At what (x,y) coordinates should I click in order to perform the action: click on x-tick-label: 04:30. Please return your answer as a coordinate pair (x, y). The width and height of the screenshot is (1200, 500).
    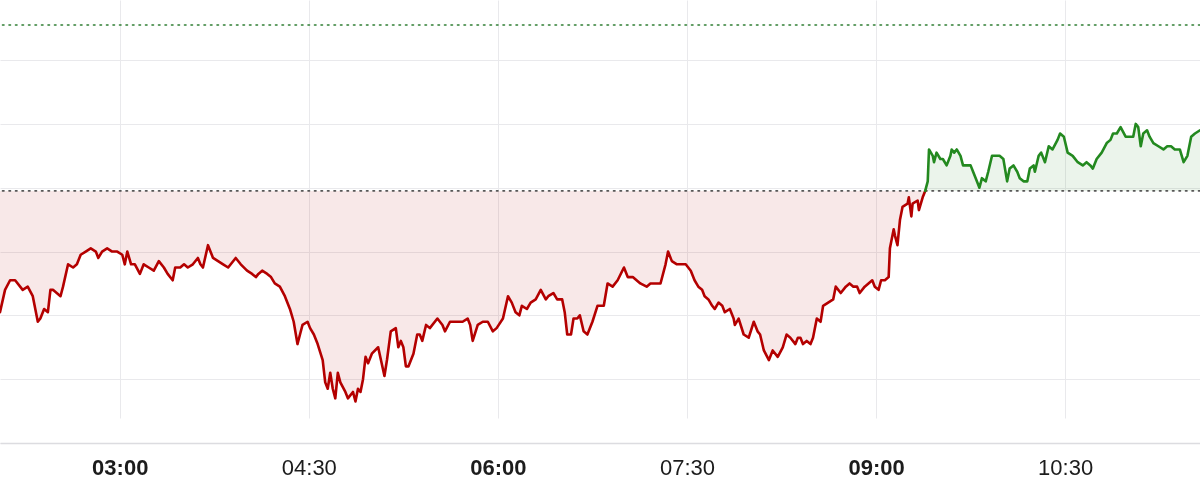
    Looking at the image, I should click on (309, 467).